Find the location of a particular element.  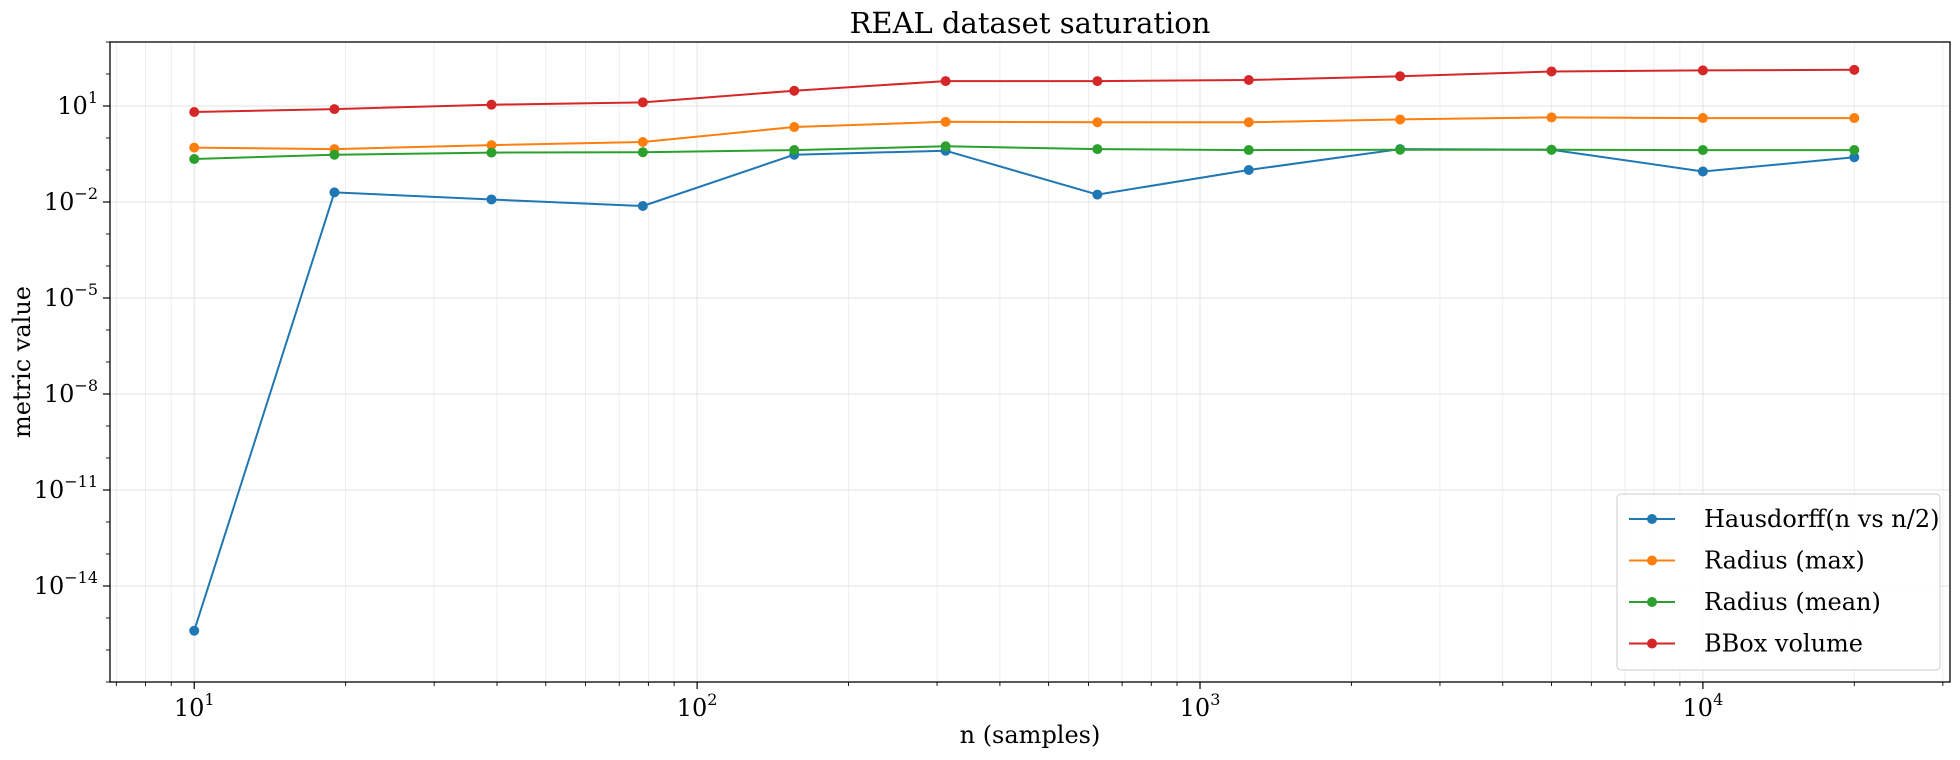

y-tick-label: 10⁻¹⁴ is located at coordinates (66, 584).